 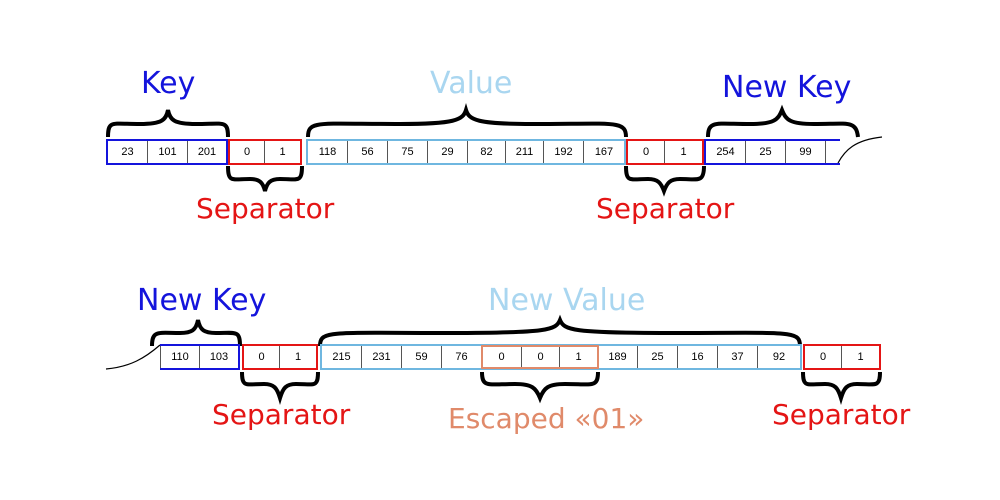 I want to click on escaped-highlight, so click(x=540, y=357).